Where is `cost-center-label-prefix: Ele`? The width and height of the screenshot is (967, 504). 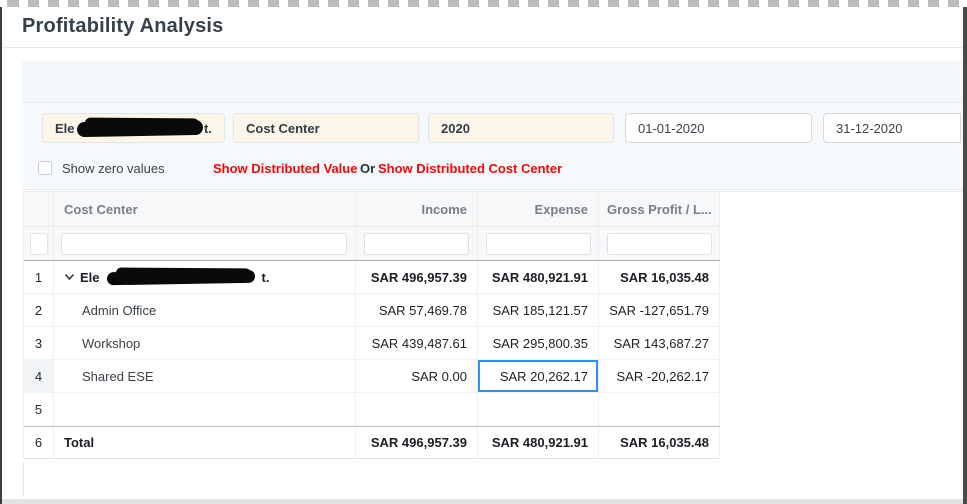 cost-center-label-prefix: Ele is located at coordinates (90, 277).